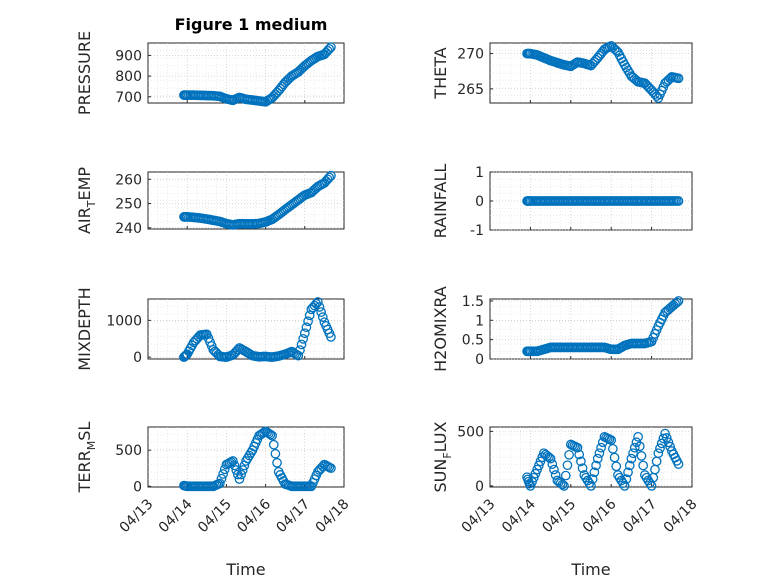 The height and width of the screenshot is (583, 778). I want to click on subplot-mixdepth: 0 1000 MIXDEPTH, so click(210, 329).